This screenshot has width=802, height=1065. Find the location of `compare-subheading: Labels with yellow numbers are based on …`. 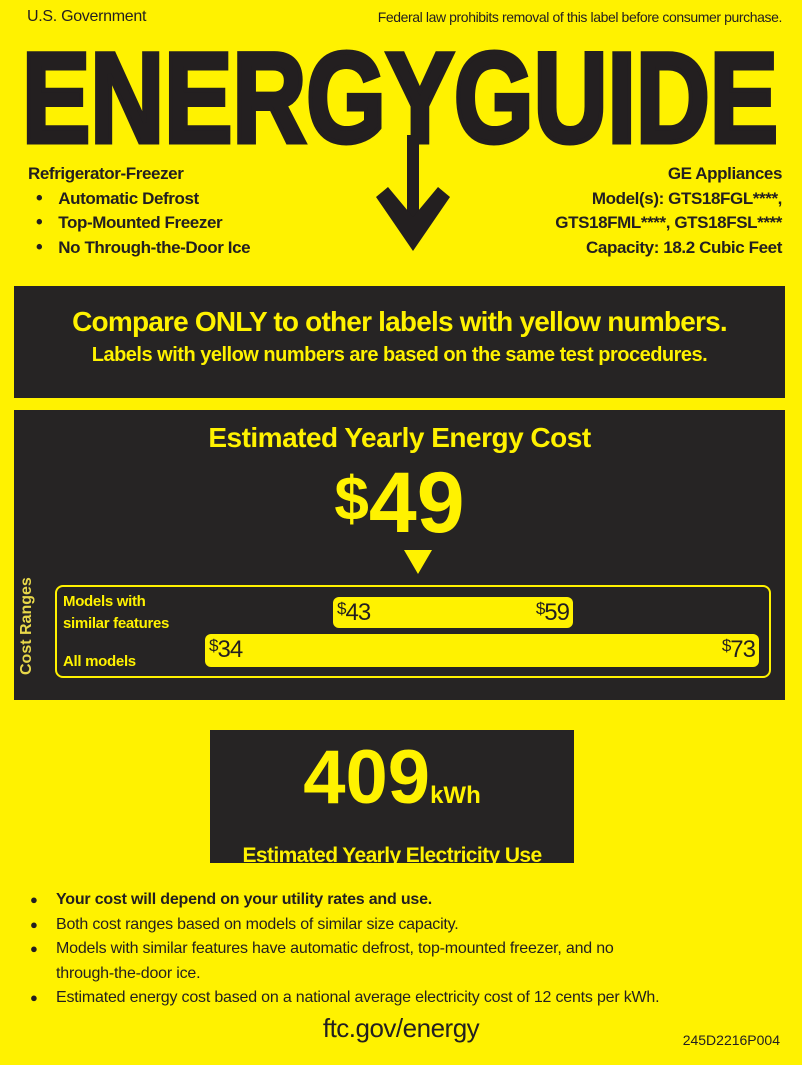

compare-subheading: Labels with yellow numbers are based on … is located at coordinates (399, 355).